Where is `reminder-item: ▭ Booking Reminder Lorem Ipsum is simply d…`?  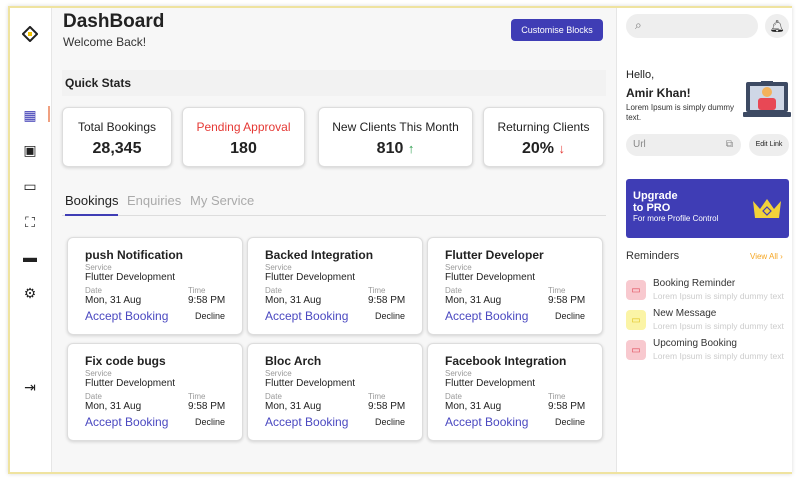
reminder-item: ▭ Booking Reminder Lorem Ipsum is simply d… is located at coordinates (706, 291).